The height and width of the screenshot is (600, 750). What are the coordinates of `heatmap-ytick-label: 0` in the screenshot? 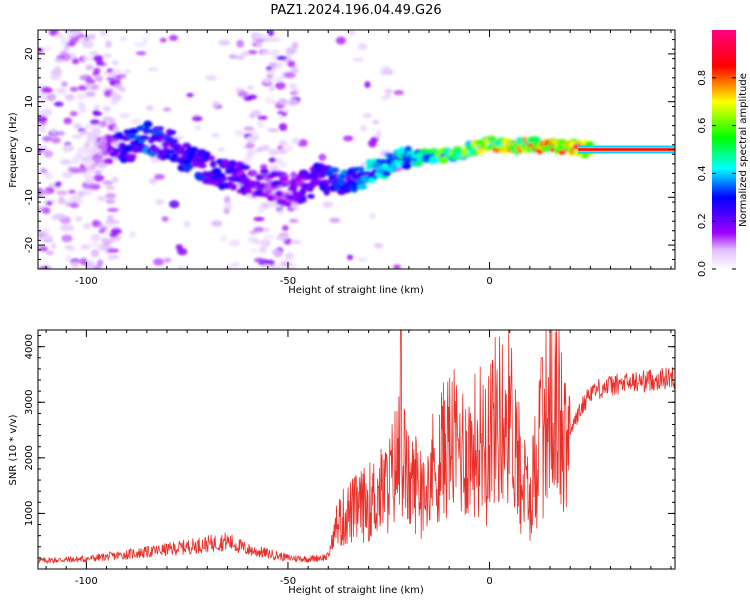 It's located at (29, 149).